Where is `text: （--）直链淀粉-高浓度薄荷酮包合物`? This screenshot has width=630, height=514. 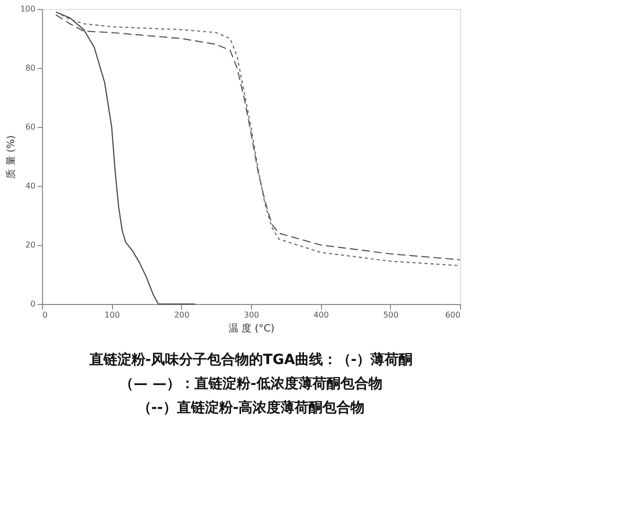 text: （--）直链淀粉-高浓度薄荷酮包合物 is located at coordinates (251, 407).